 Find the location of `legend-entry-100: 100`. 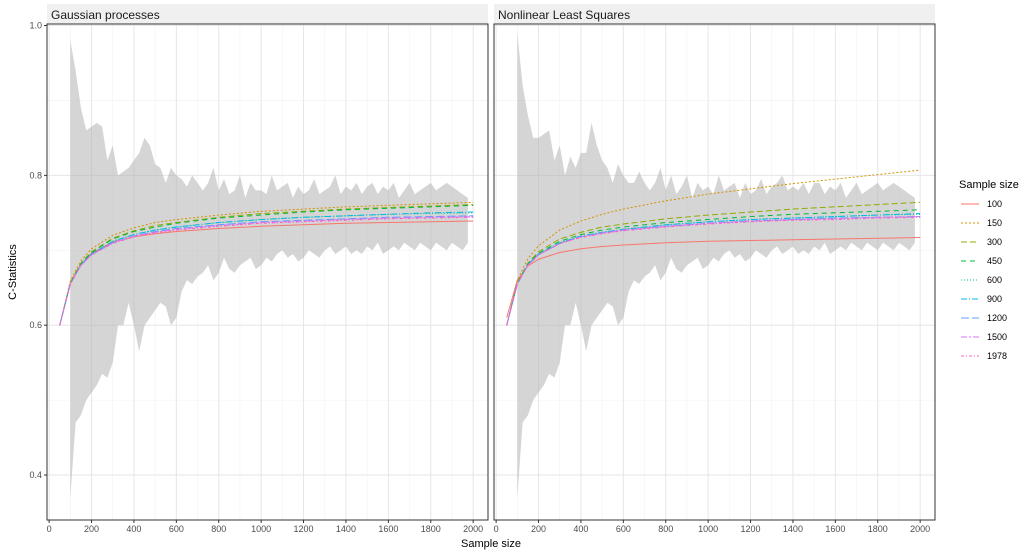

legend-entry-100: 100 is located at coordinates (981, 204).